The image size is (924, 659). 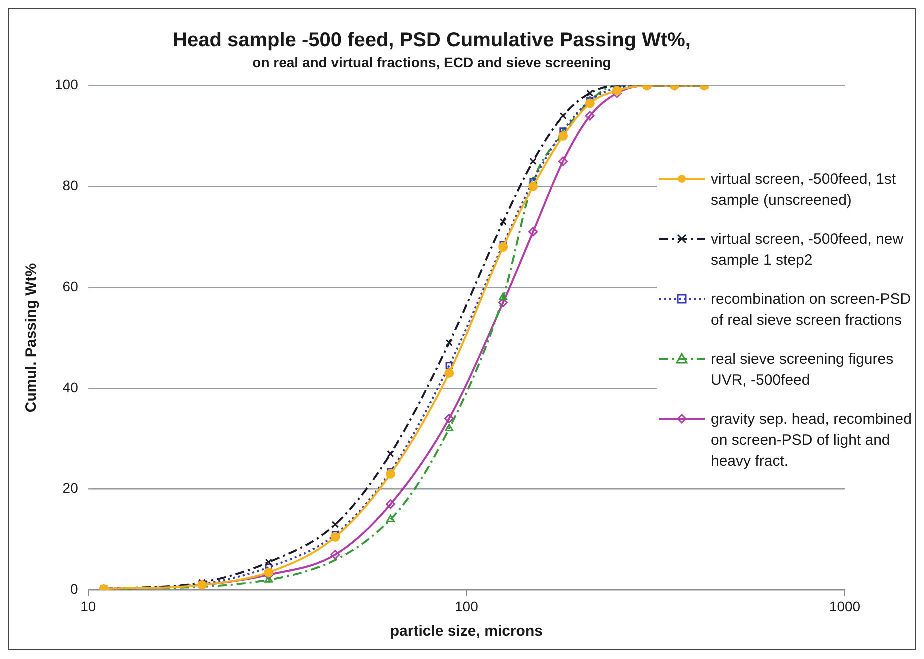 I want to click on x-tick-label: 10, so click(x=88, y=606).